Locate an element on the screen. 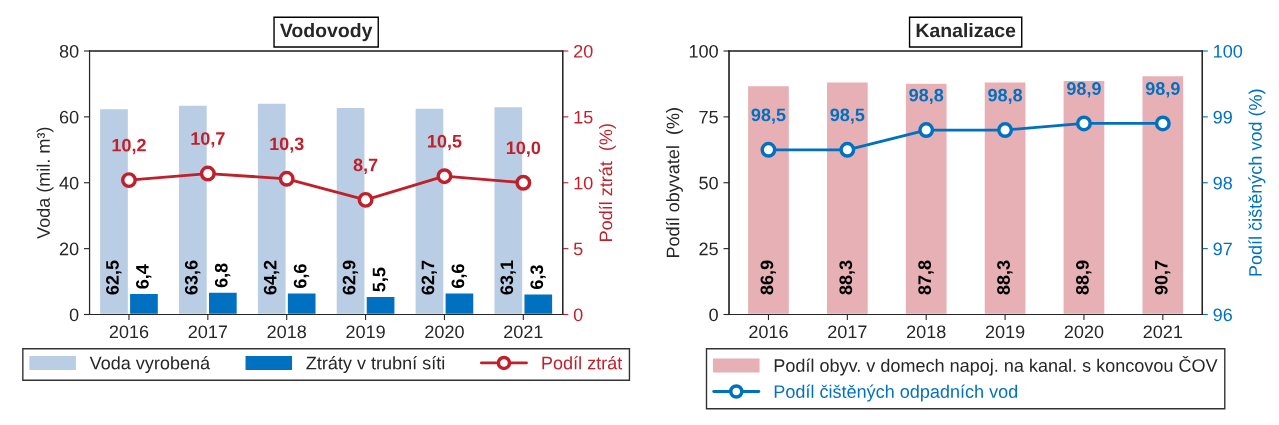 The image size is (1279, 425). y2-tick-label: 15 is located at coordinates (583, 117).